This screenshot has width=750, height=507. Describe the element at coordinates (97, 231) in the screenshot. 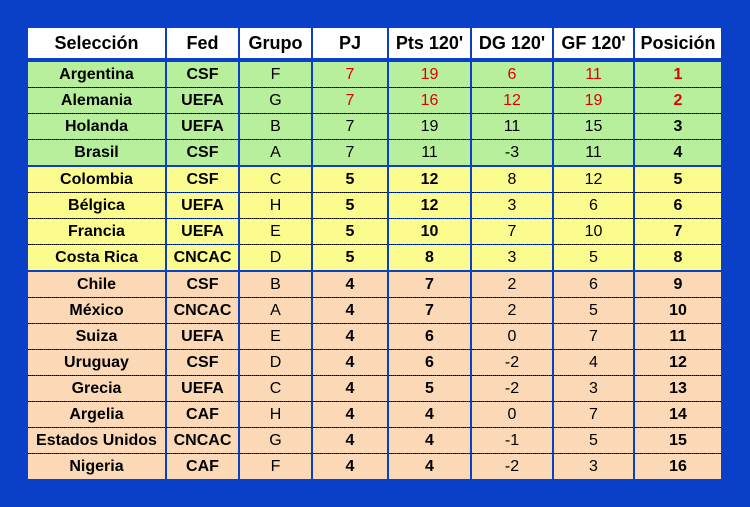

I see `team-cell: Francia` at that location.